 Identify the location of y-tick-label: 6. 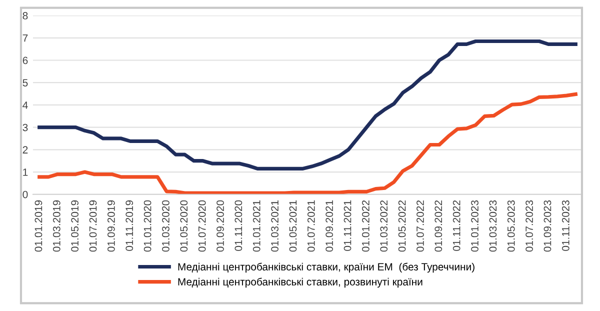
(25, 60).